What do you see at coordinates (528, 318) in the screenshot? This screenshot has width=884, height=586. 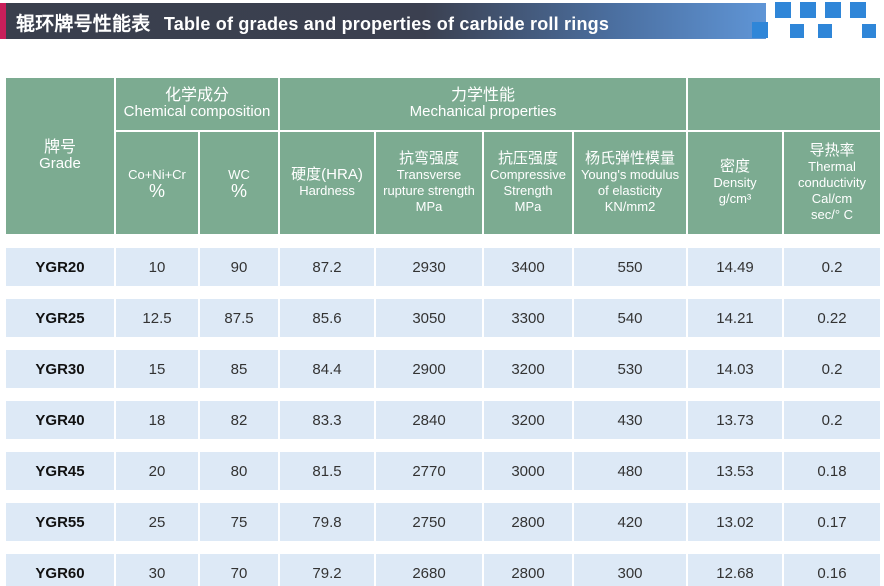 I see `compressive-cell: 3300` at bounding box center [528, 318].